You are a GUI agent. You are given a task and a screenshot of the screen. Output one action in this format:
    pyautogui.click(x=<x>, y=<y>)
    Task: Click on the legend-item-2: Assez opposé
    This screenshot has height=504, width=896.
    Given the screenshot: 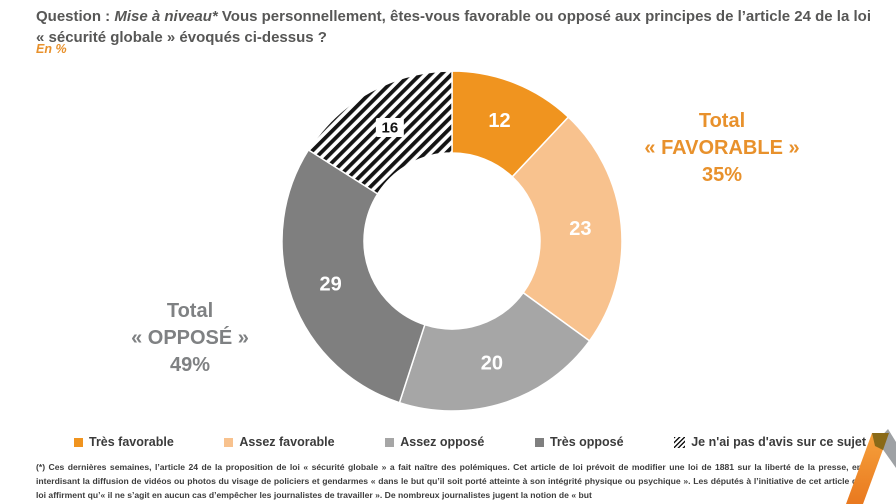 What is the action you would take?
    pyautogui.click(x=434, y=442)
    